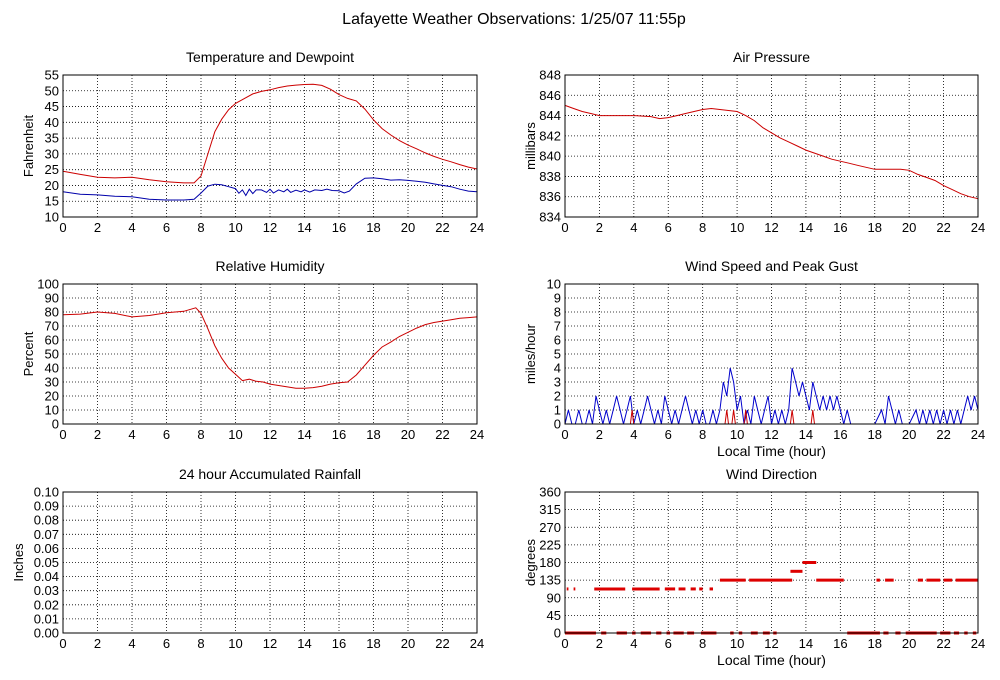 This screenshot has width=1000, height=680. What do you see at coordinates (550, 217) in the screenshot?
I see `y-tick-label: 834` at bounding box center [550, 217].